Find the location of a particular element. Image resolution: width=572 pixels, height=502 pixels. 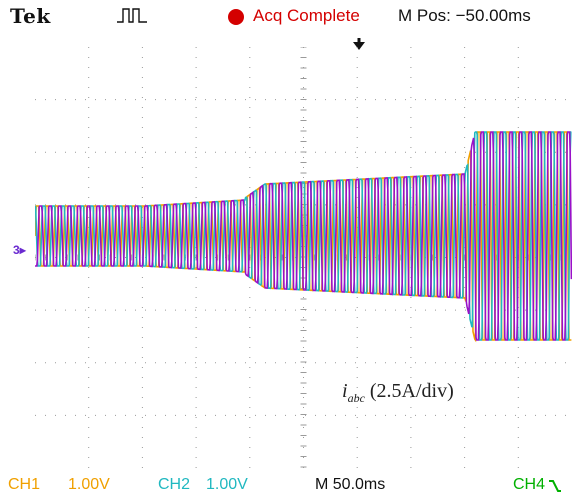

acquisition-status-icon is located at coordinates (236, 17).